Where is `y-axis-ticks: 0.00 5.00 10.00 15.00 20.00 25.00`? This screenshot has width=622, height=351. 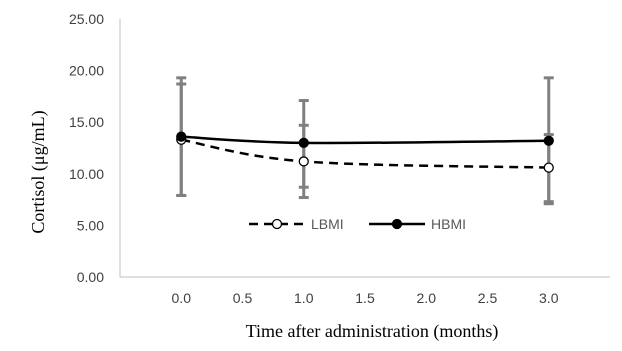 y-axis-ticks: 0.00 5.00 10.00 15.00 20.00 25.00 is located at coordinates (86, 148).